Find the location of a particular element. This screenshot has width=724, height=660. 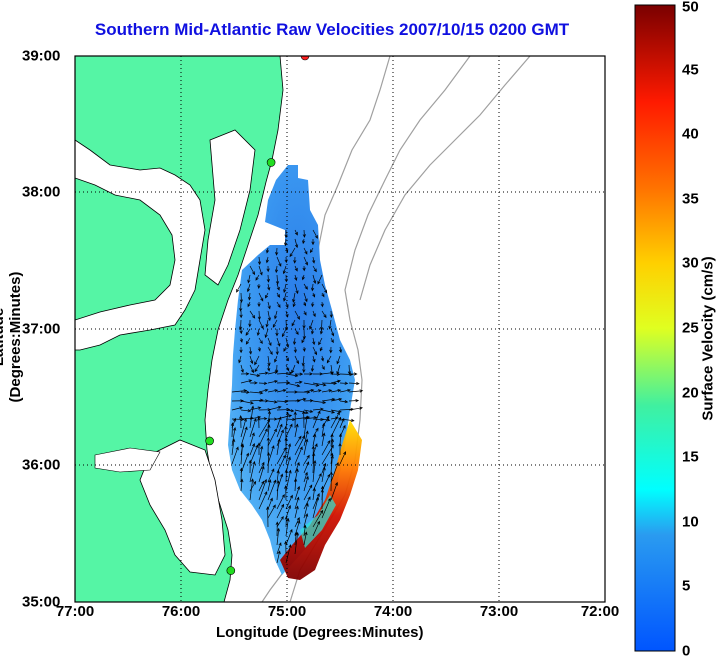

colorbar-tick-label: 0 is located at coordinates (686, 651).